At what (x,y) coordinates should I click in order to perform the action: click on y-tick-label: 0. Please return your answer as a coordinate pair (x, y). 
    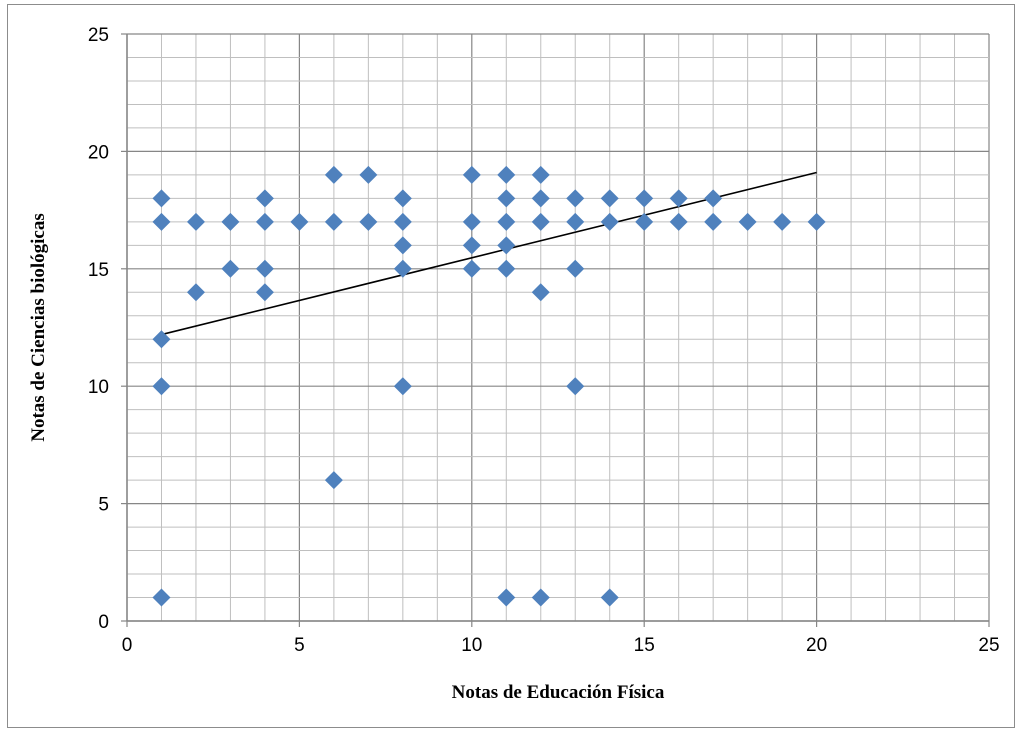
    Looking at the image, I should click on (103, 622).